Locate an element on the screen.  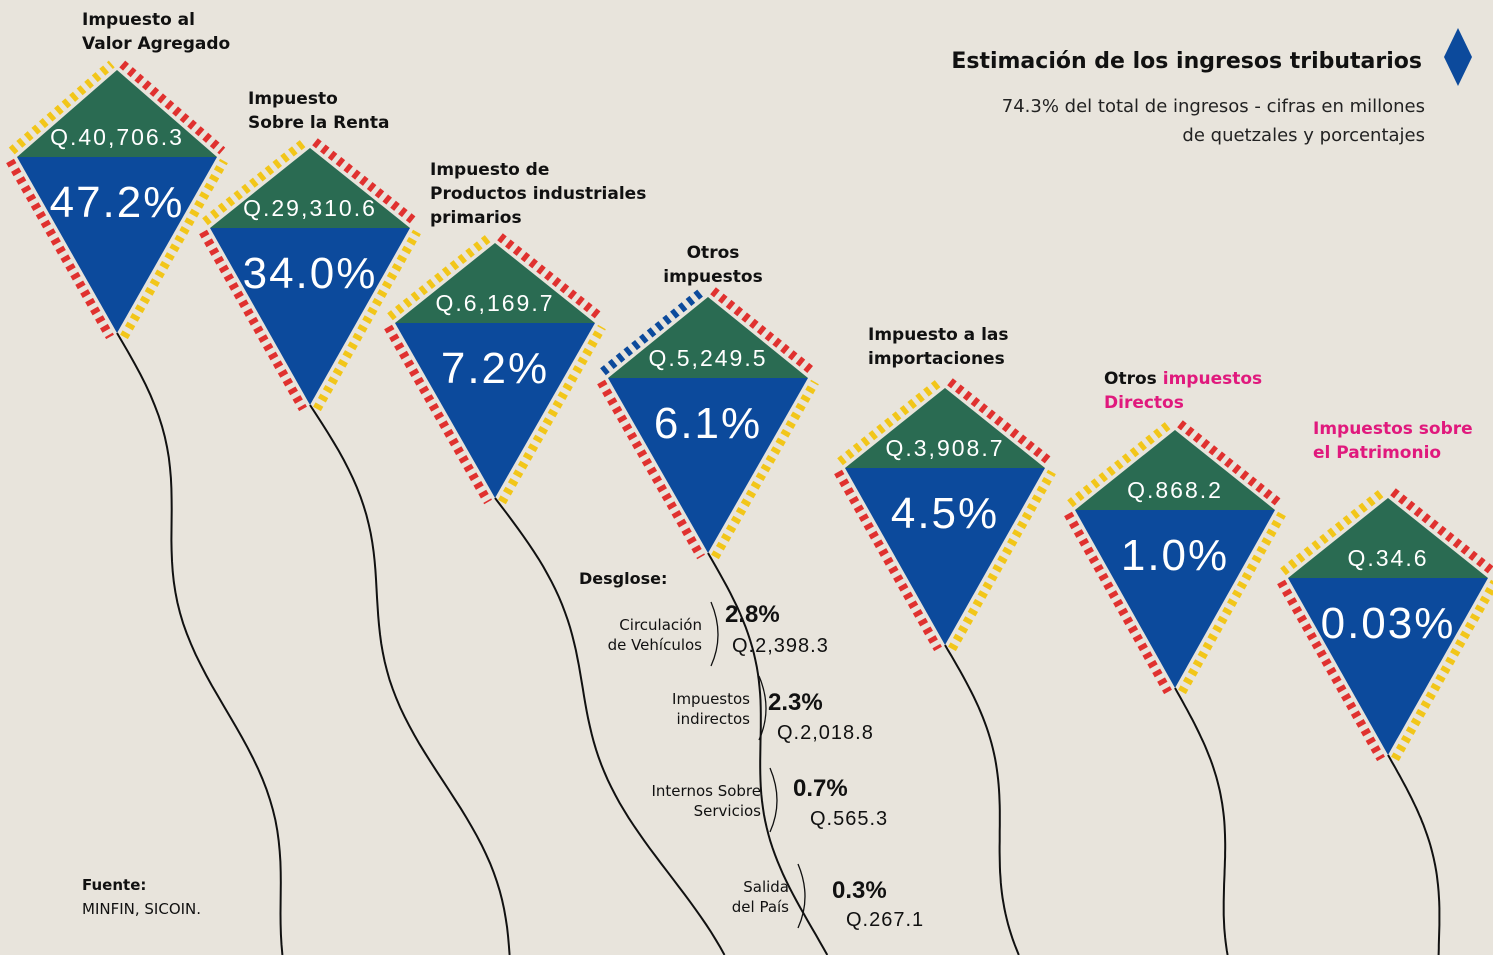
breakdown-percent: 0.7% is located at coordinates (820, 788).